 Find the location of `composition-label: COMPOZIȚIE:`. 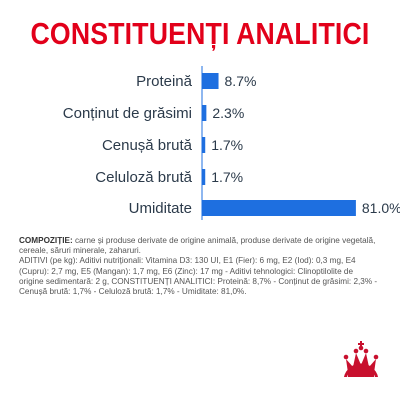

composition-label: COMPOZIȚIE: is located at coordinates (46, 240).